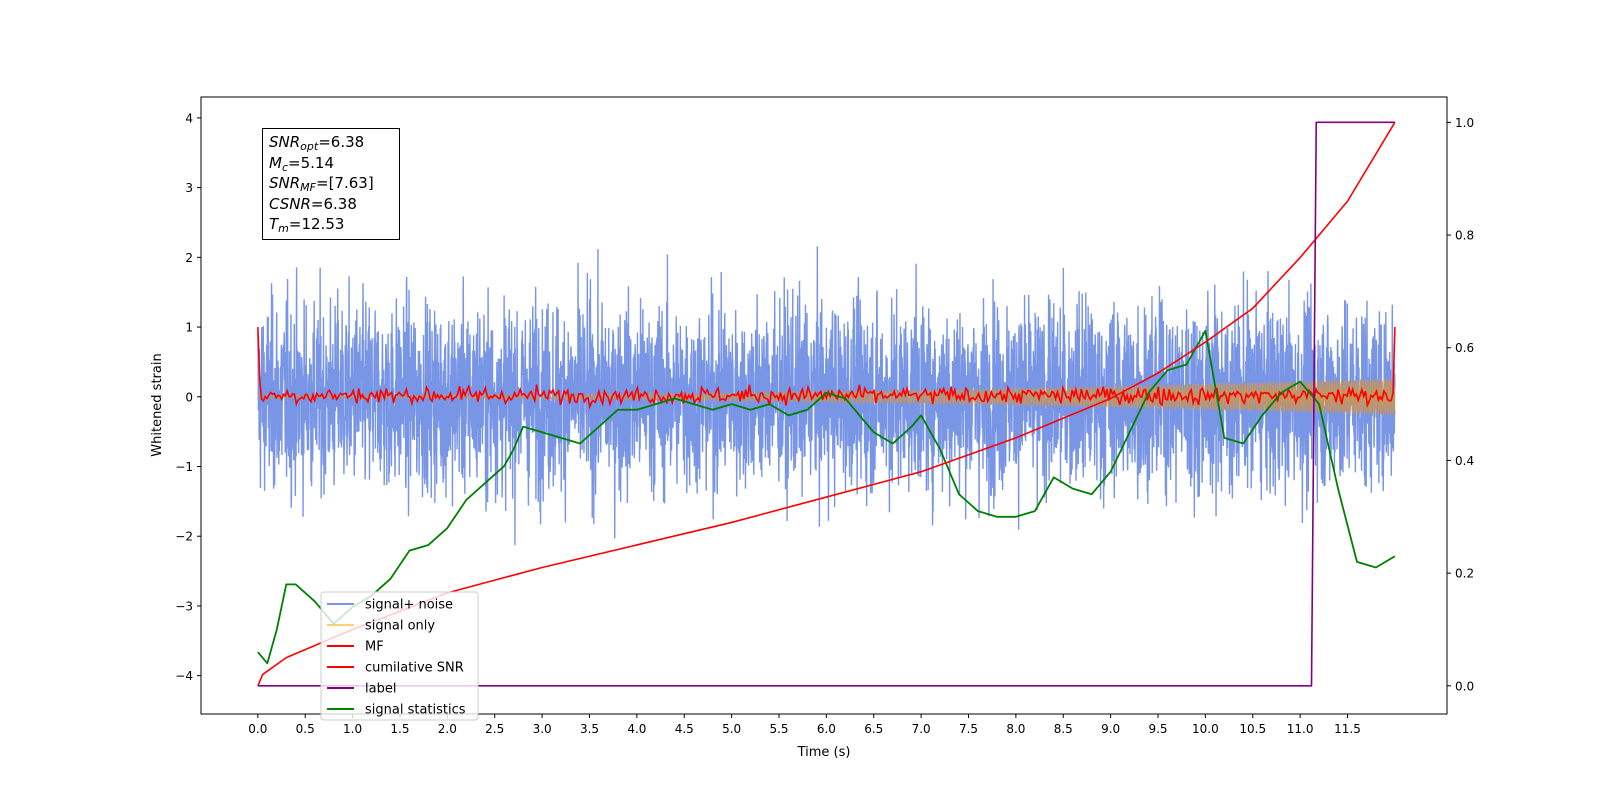 This screenshot has width=1600, height=800. I want to click on snr-mf-subscript: MF, so click(308, 187).